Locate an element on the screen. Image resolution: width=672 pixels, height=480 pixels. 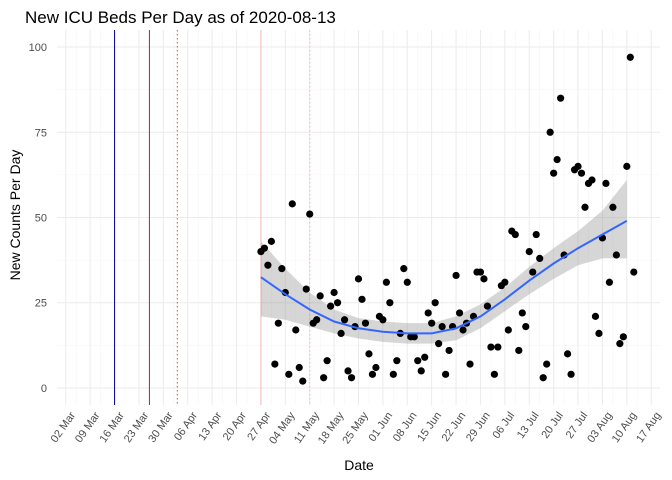
x-tick-label: 30 Mar is located at coordinates (161, 427).